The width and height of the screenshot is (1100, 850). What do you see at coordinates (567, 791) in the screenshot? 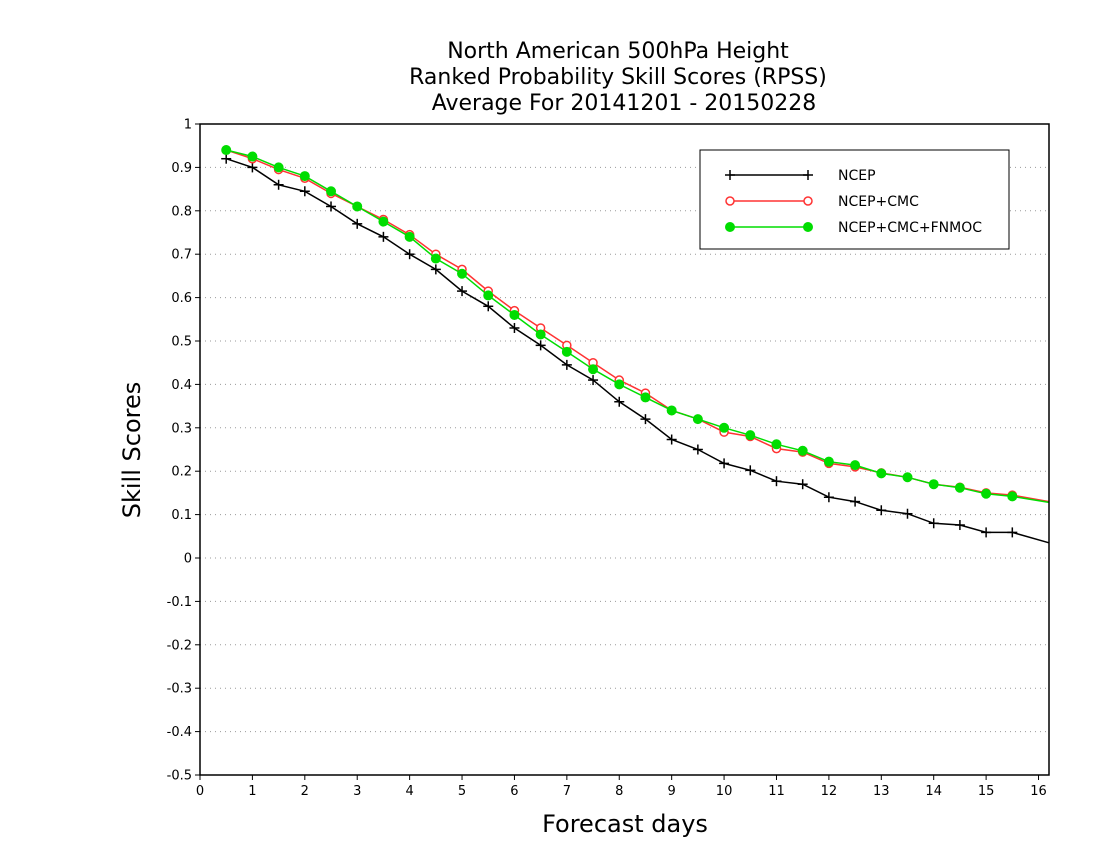
I see `x-tick-label: 7` at bounding box center [567, 791].